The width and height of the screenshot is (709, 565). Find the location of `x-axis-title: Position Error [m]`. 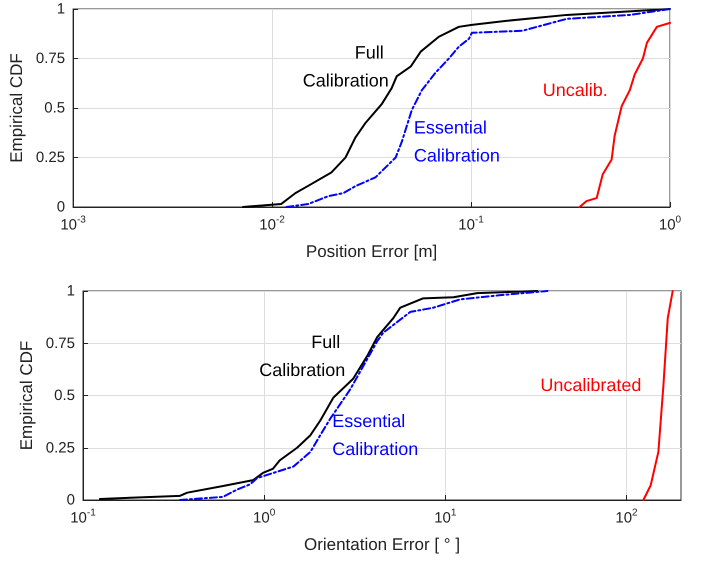

x-axis-title: Position Error [m] is located at coordinates (372, 251).